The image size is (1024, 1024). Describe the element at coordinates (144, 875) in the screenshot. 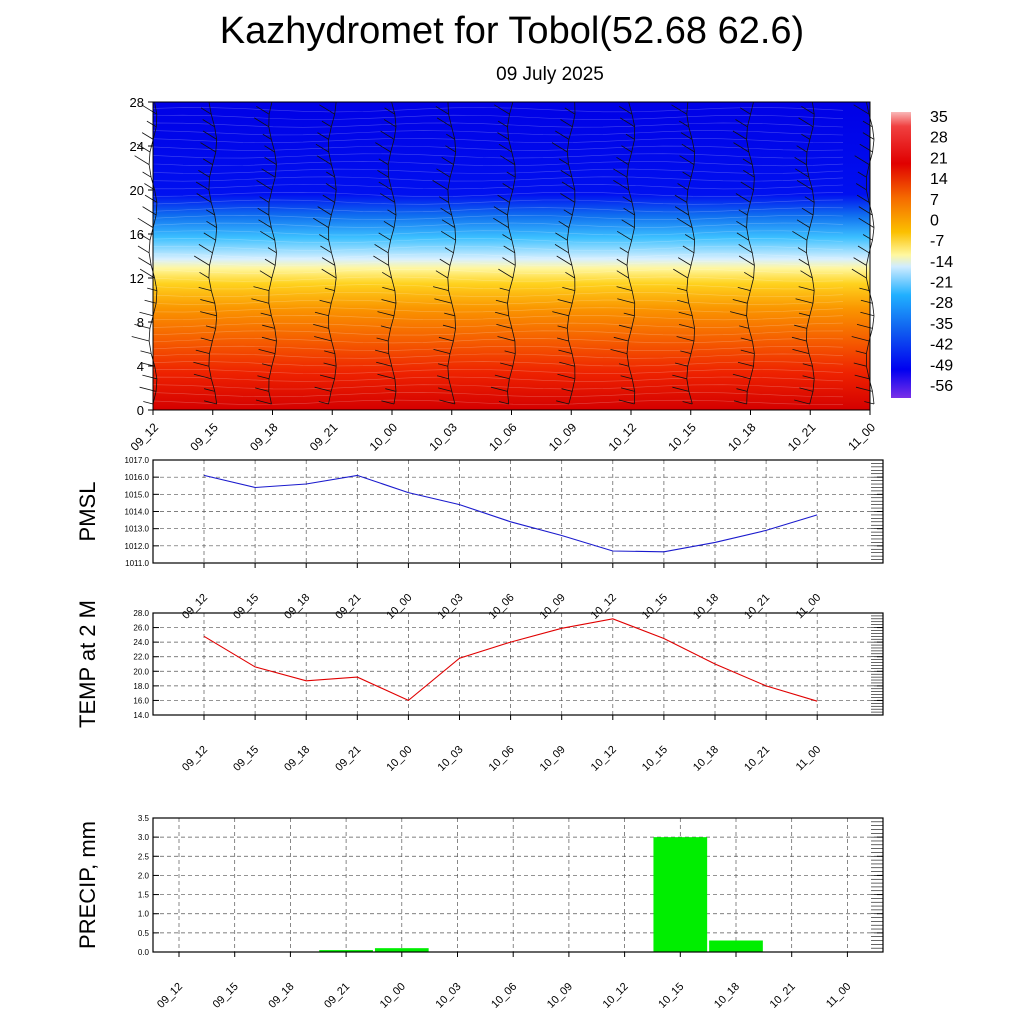

I see `y-tick-label: 2.0` at that location.